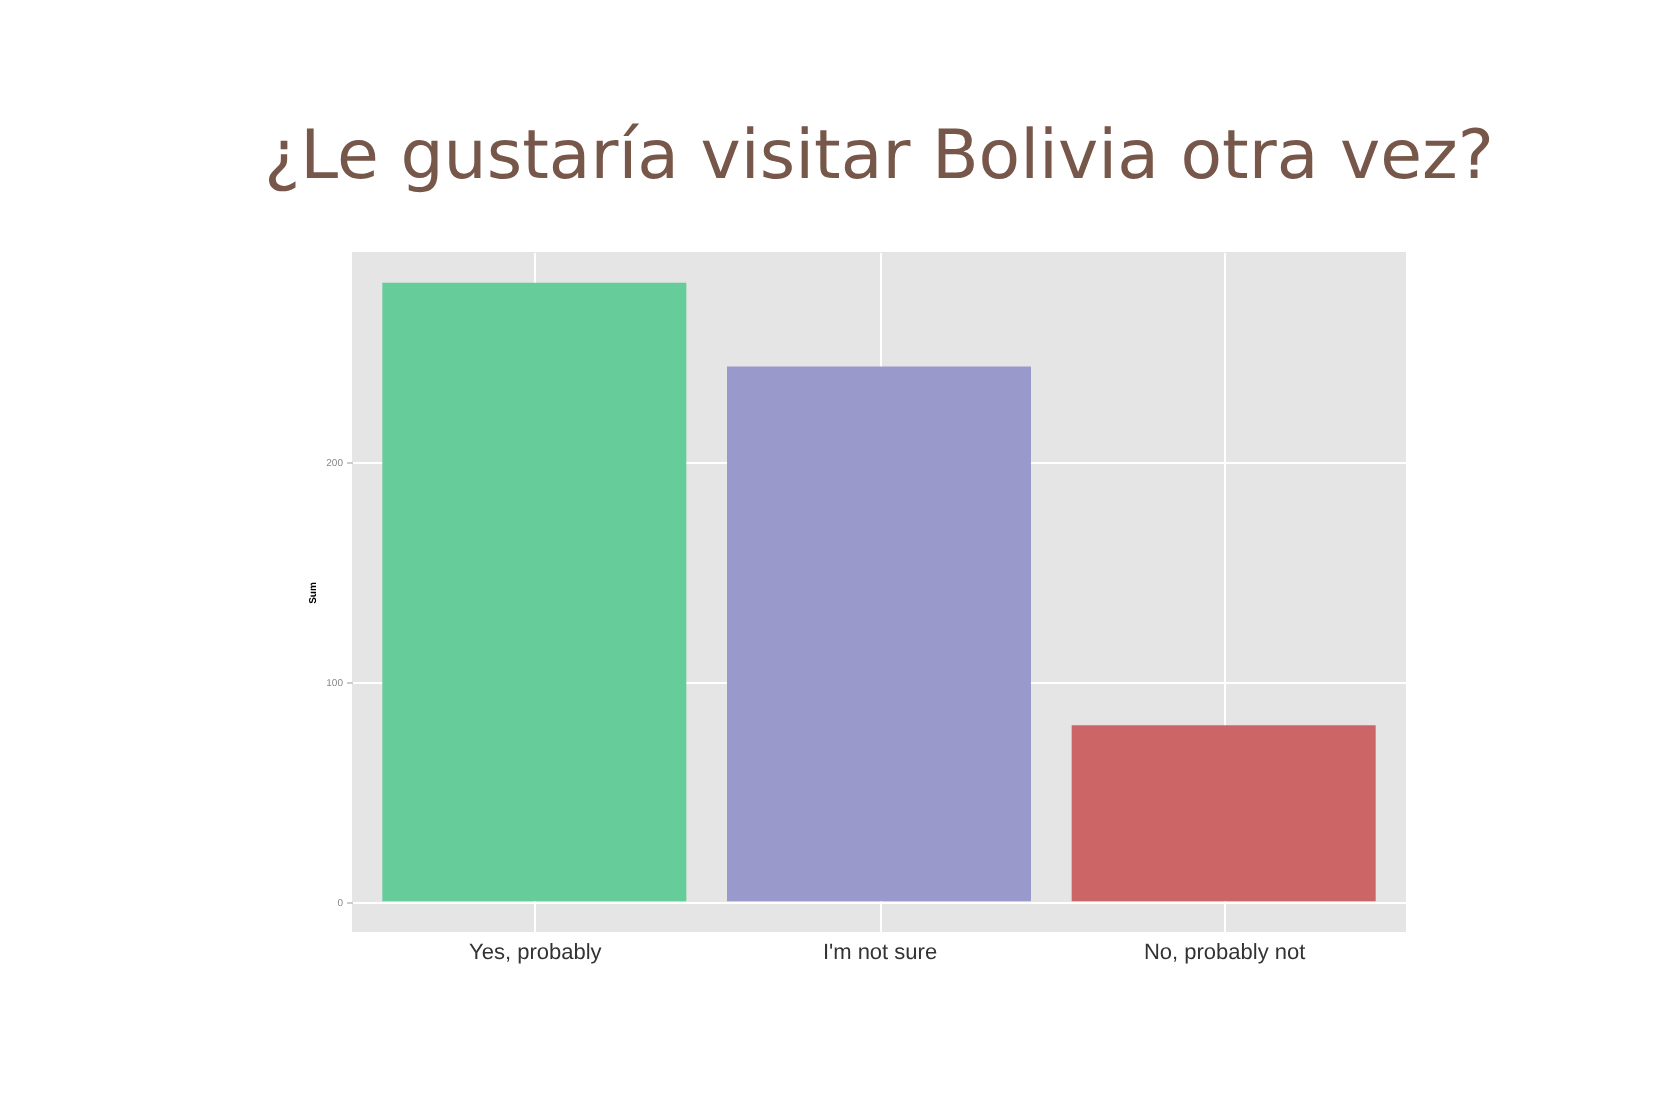 This screenshot has height=1120, width=1680. I want to click on chart-title: ¿Le gustaría visitar Bolivia otra vez?, so click(879, 156).